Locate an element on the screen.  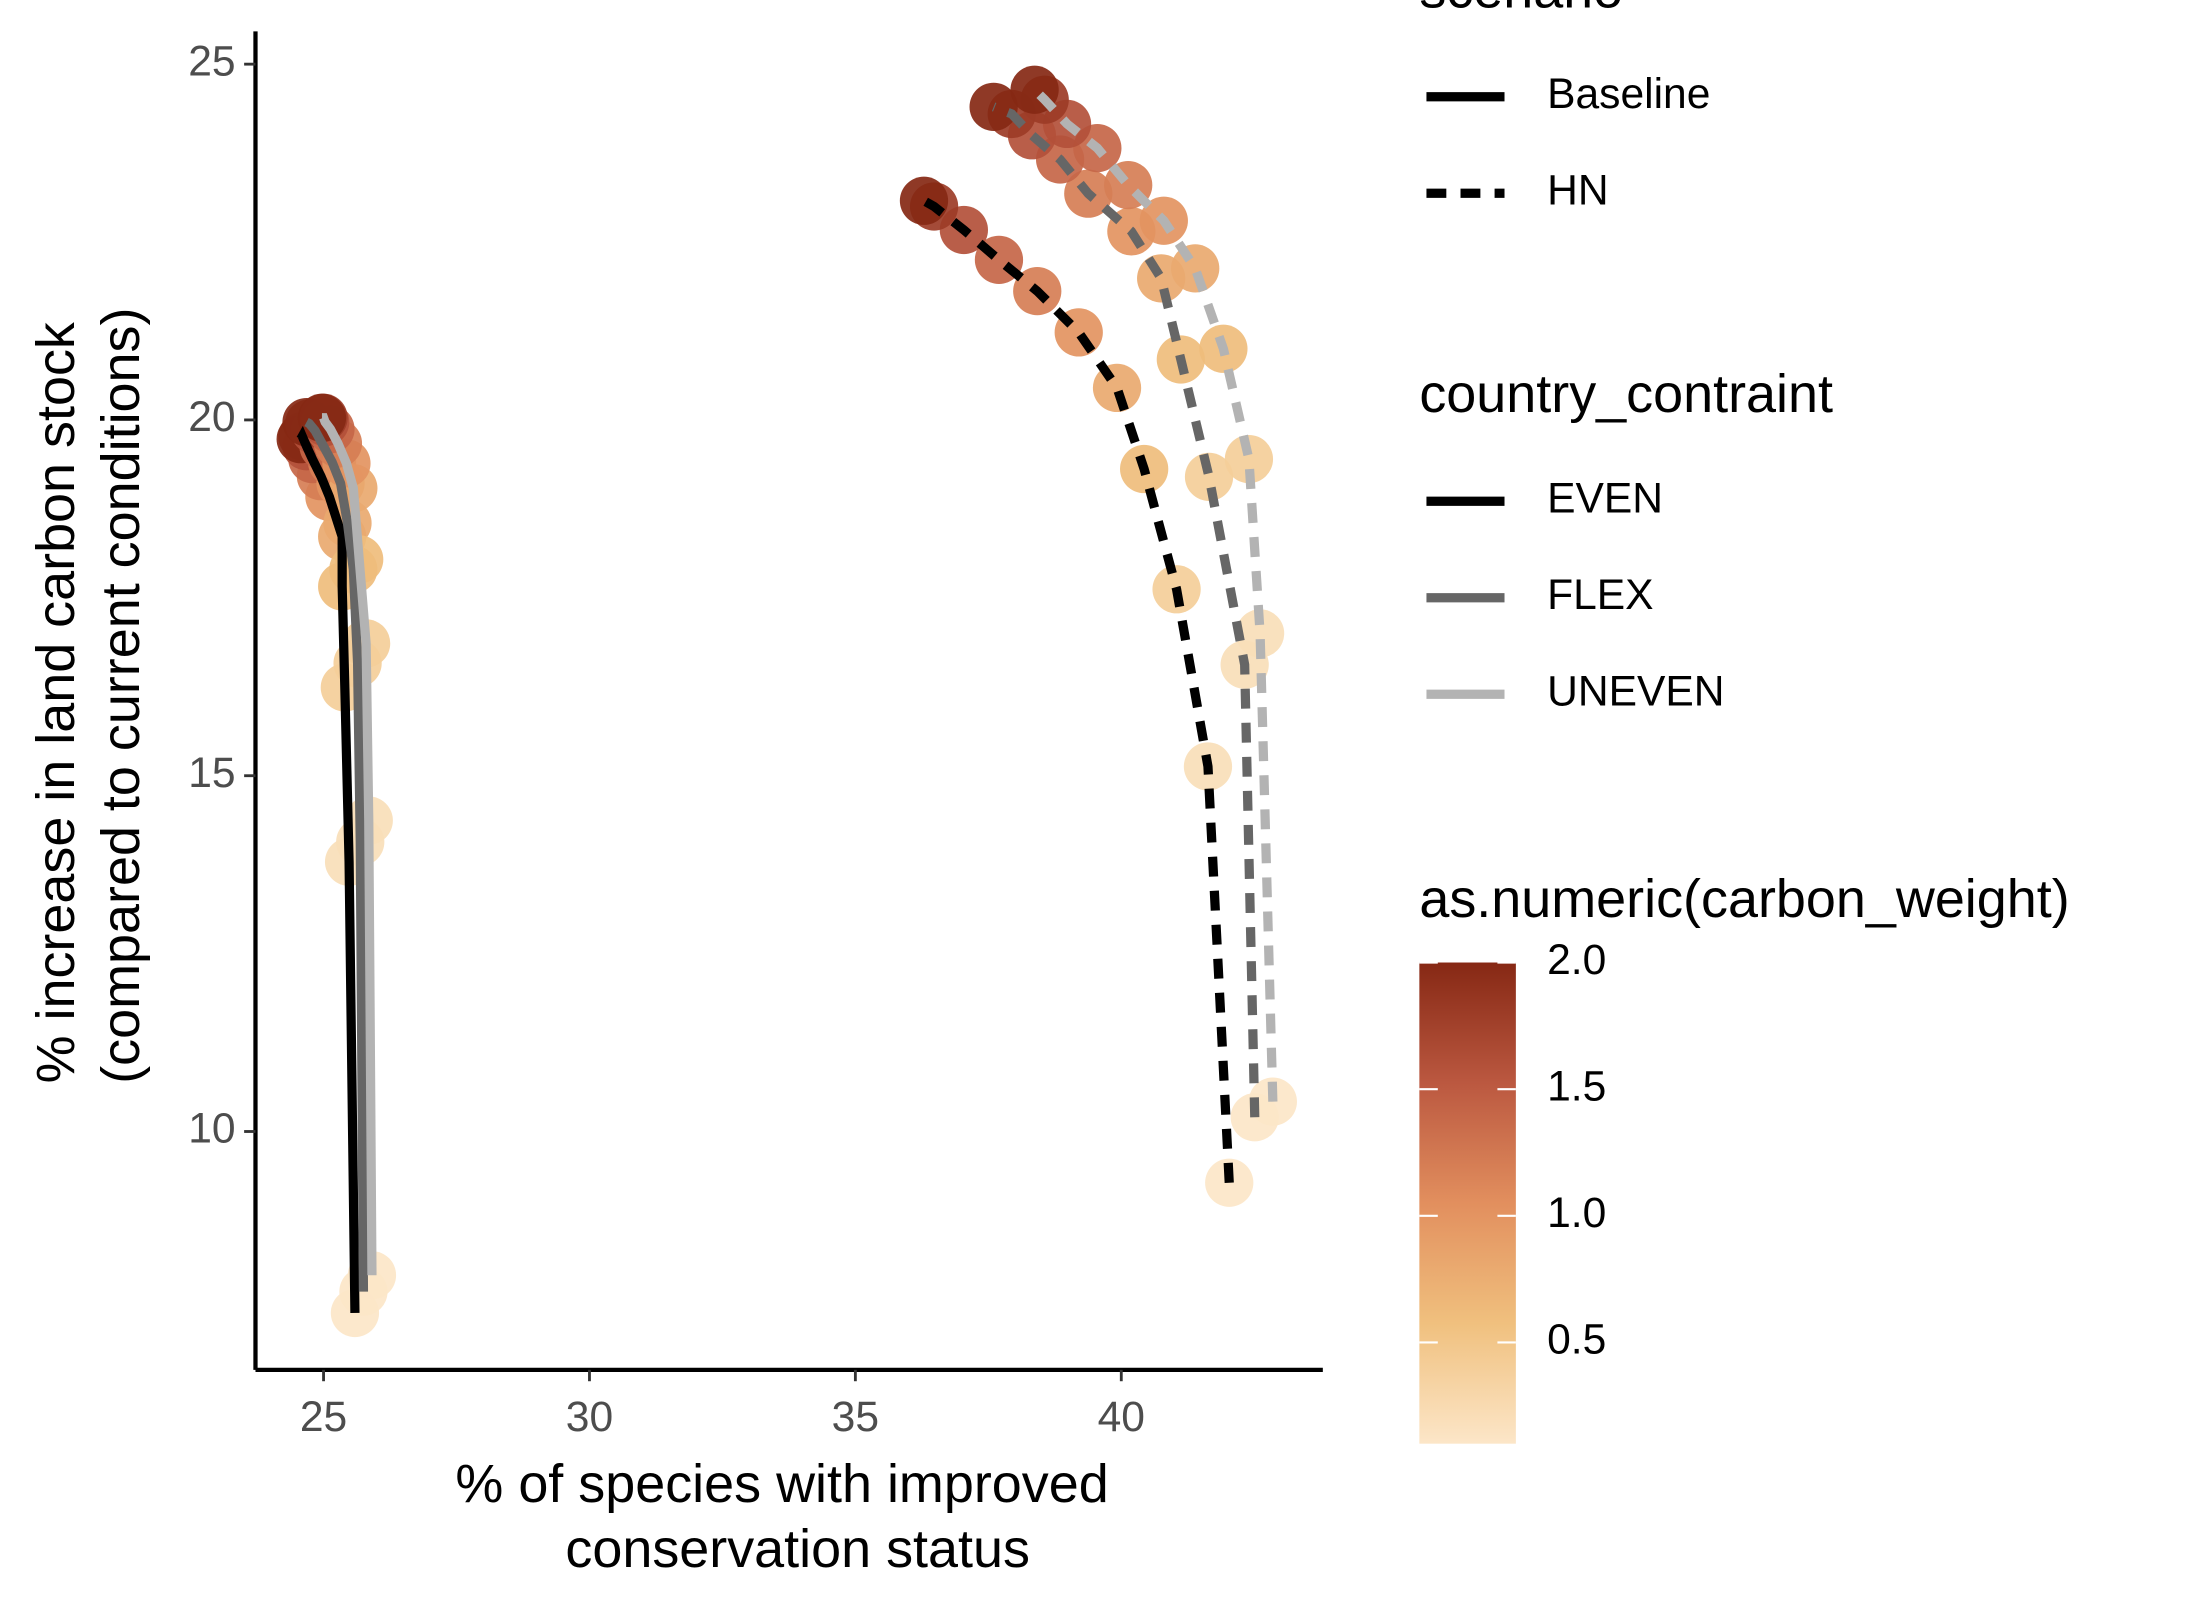
y-axis-title: % increase in land carbon stock is located at coordinates (56, 702).